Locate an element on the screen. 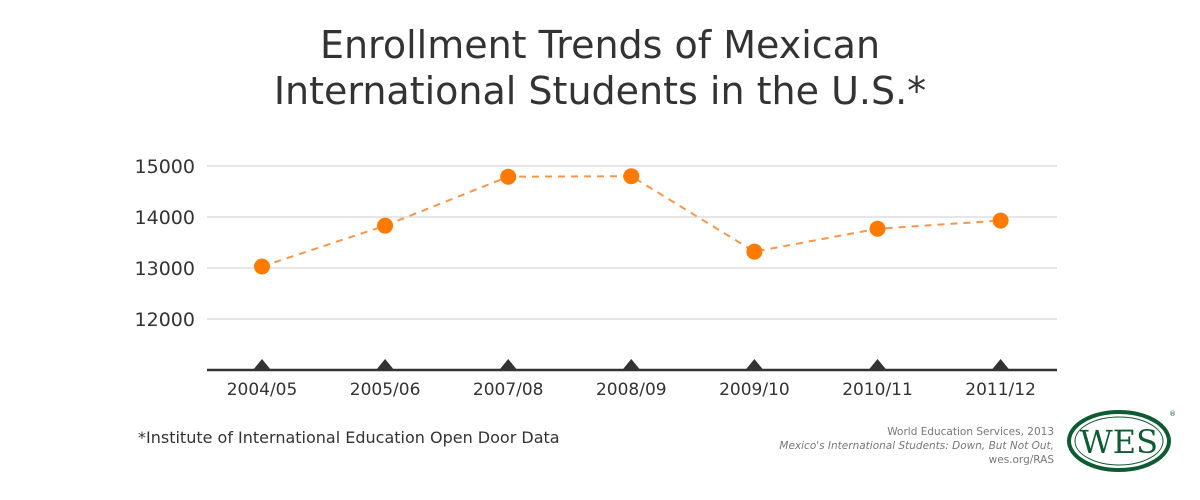  x-tick-label: 2011/12 is located at coordinates (1000, 390).